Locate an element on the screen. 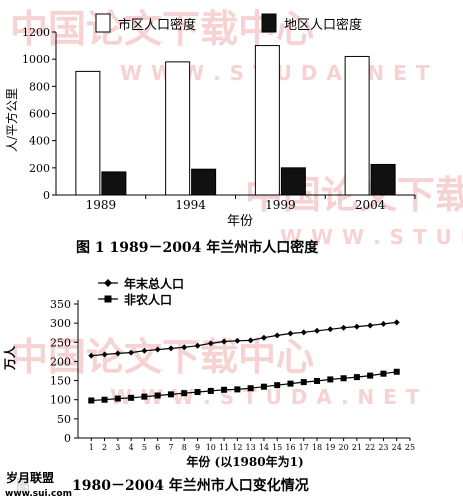 This screenshot has height=502, width=463. chart1-xlabel: 年份 is located at coordinates (240, 221).